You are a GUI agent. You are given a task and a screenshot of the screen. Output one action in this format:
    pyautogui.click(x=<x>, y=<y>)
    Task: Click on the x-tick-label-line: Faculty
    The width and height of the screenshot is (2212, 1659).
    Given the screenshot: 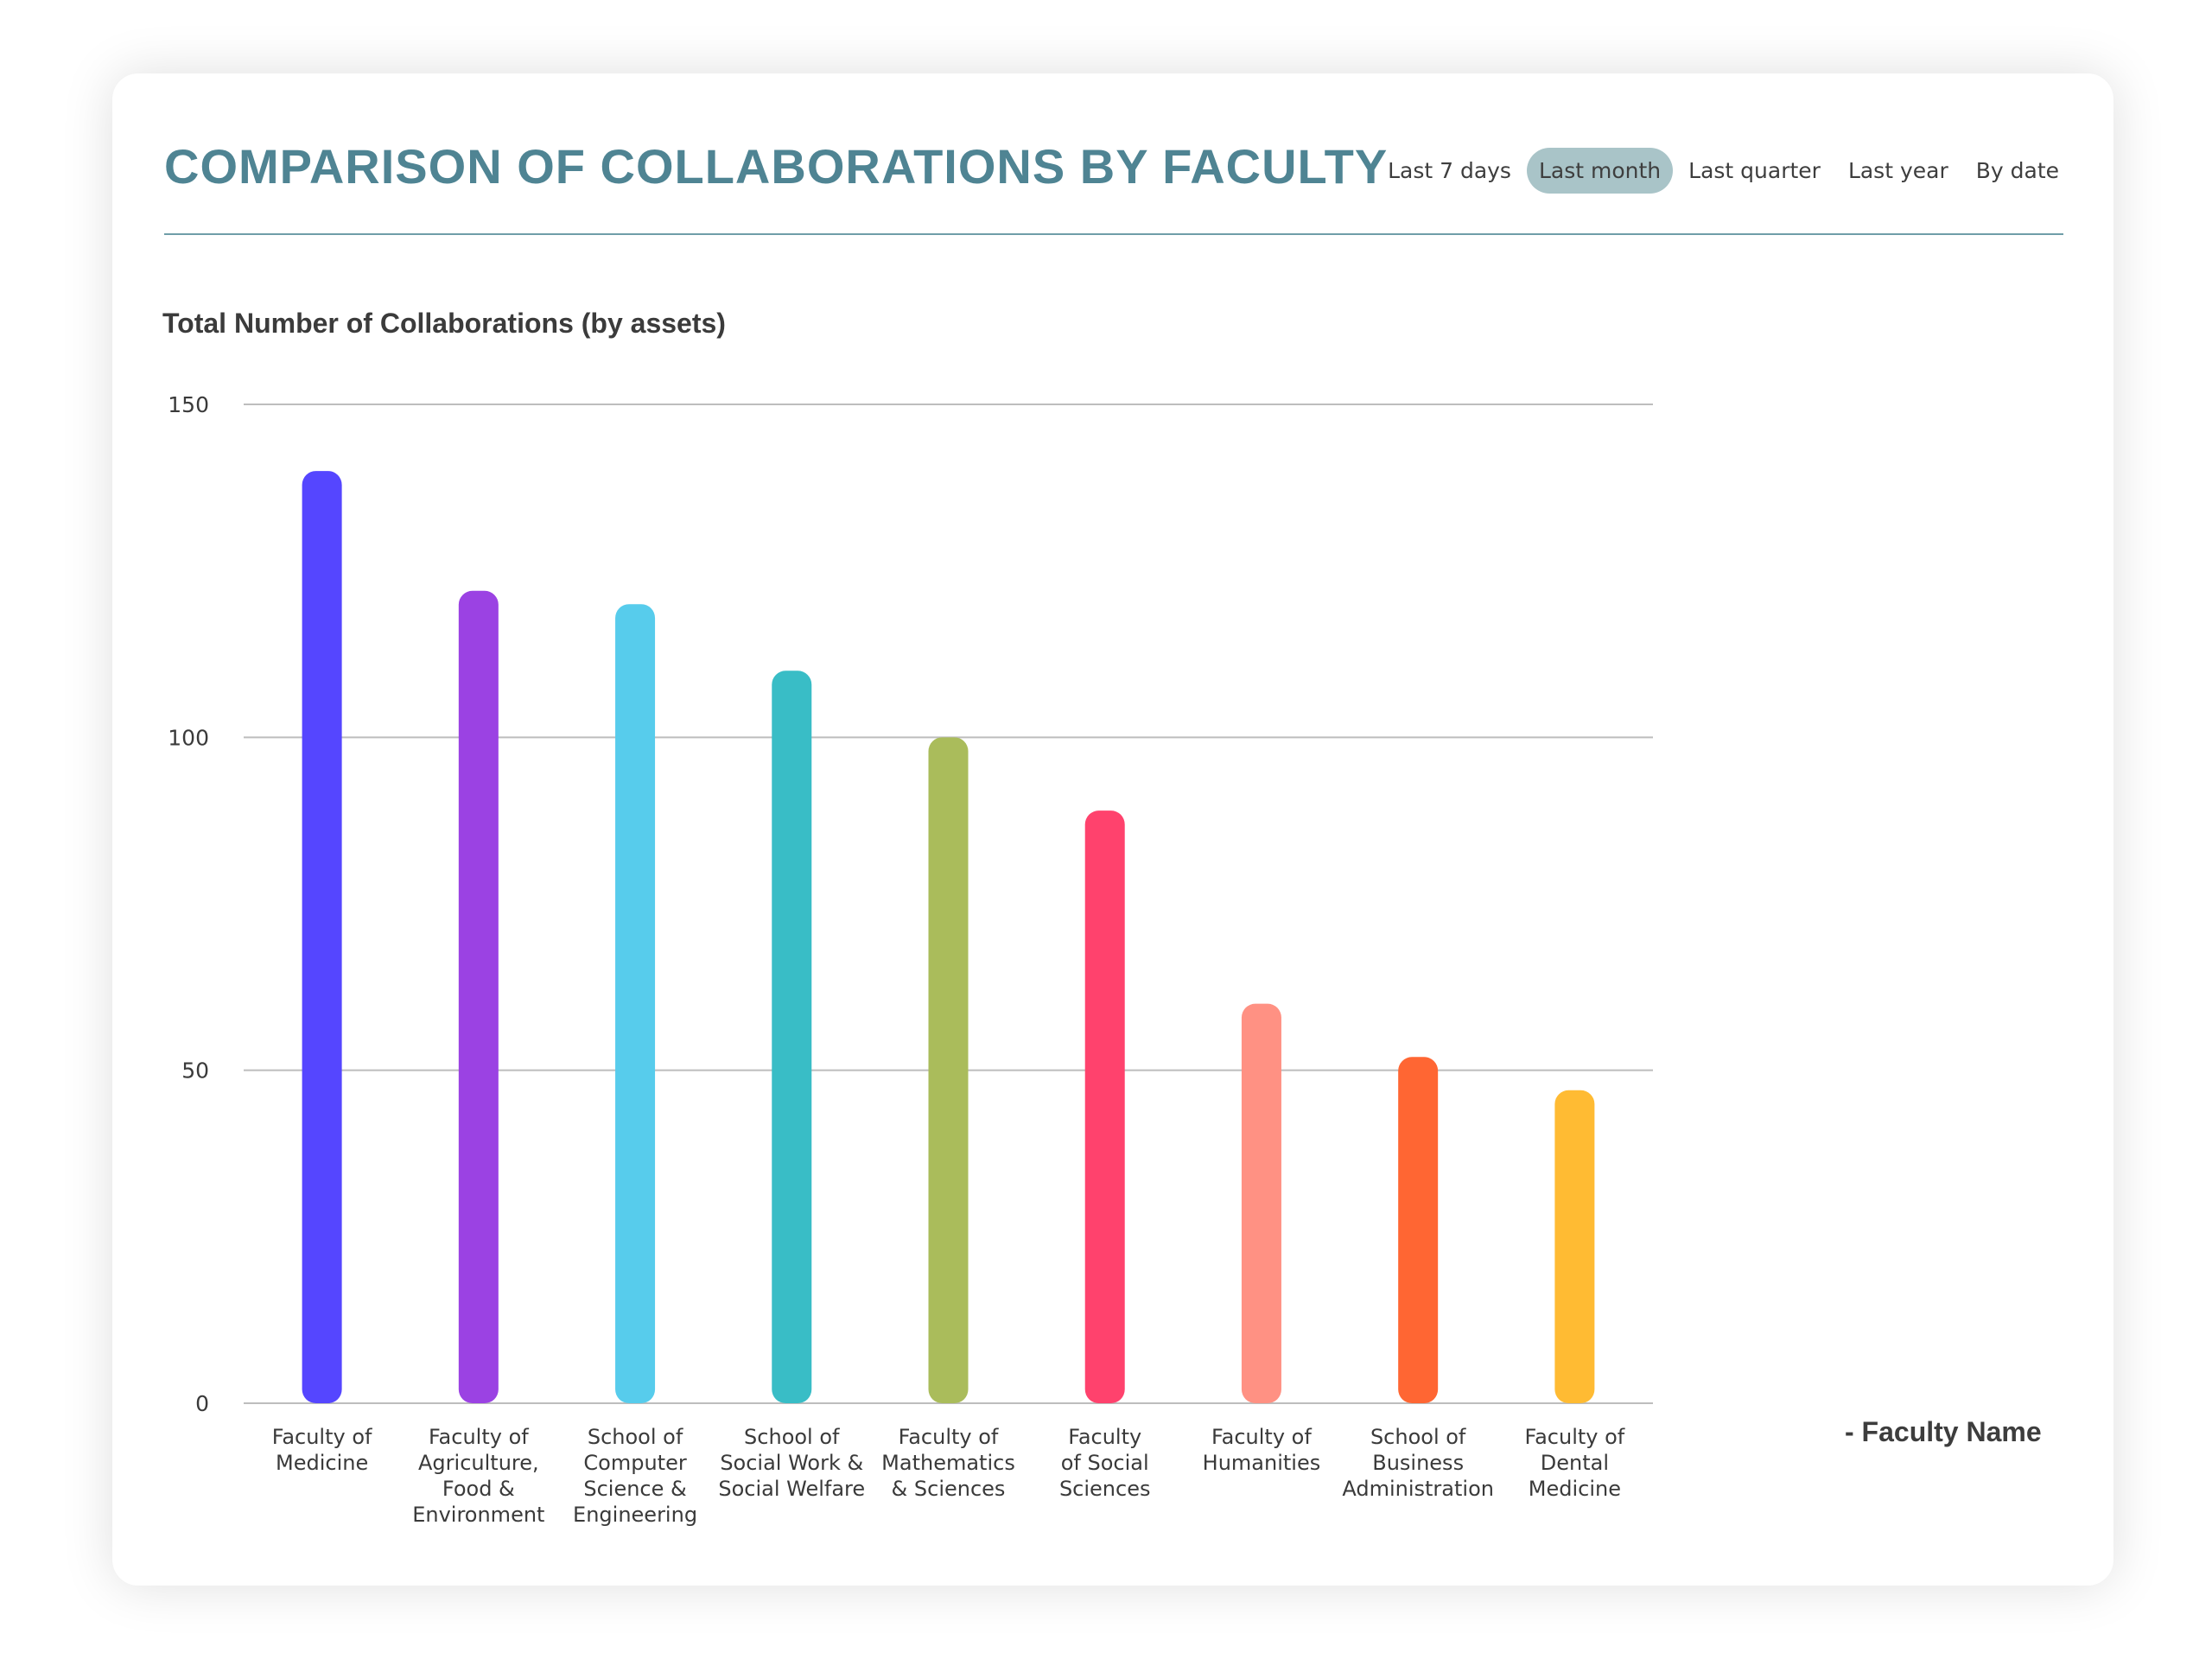 What is the action you would take?
    pyautogui.click(x=1105, y=1437)
    